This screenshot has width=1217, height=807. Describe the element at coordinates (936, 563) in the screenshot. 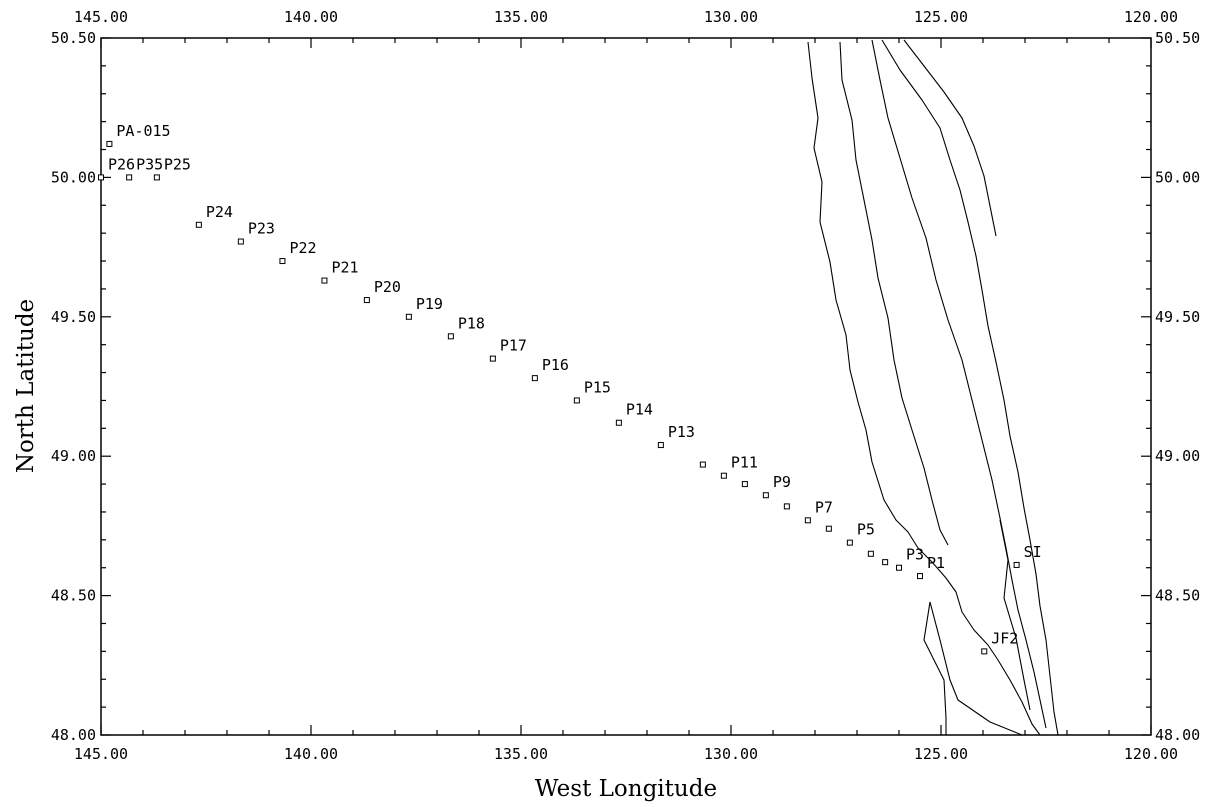

I see `station-label: P1` at that location.